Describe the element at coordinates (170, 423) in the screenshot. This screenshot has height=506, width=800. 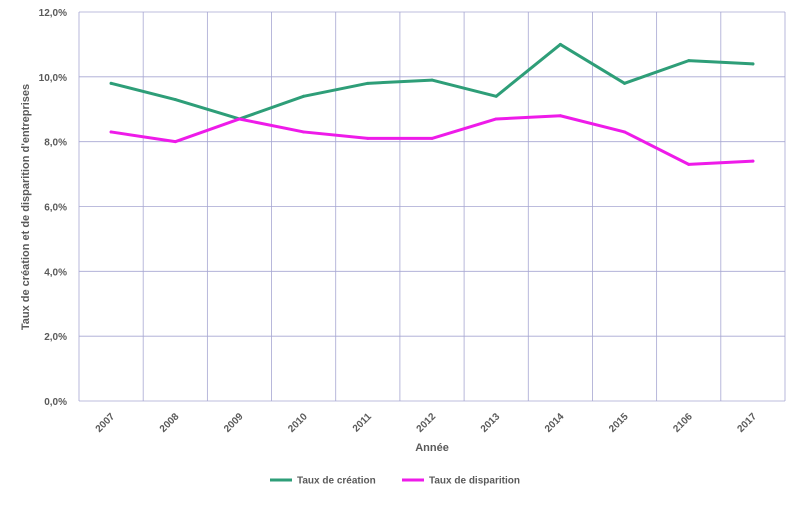
I see `x-tick-label: 2008` at that location.